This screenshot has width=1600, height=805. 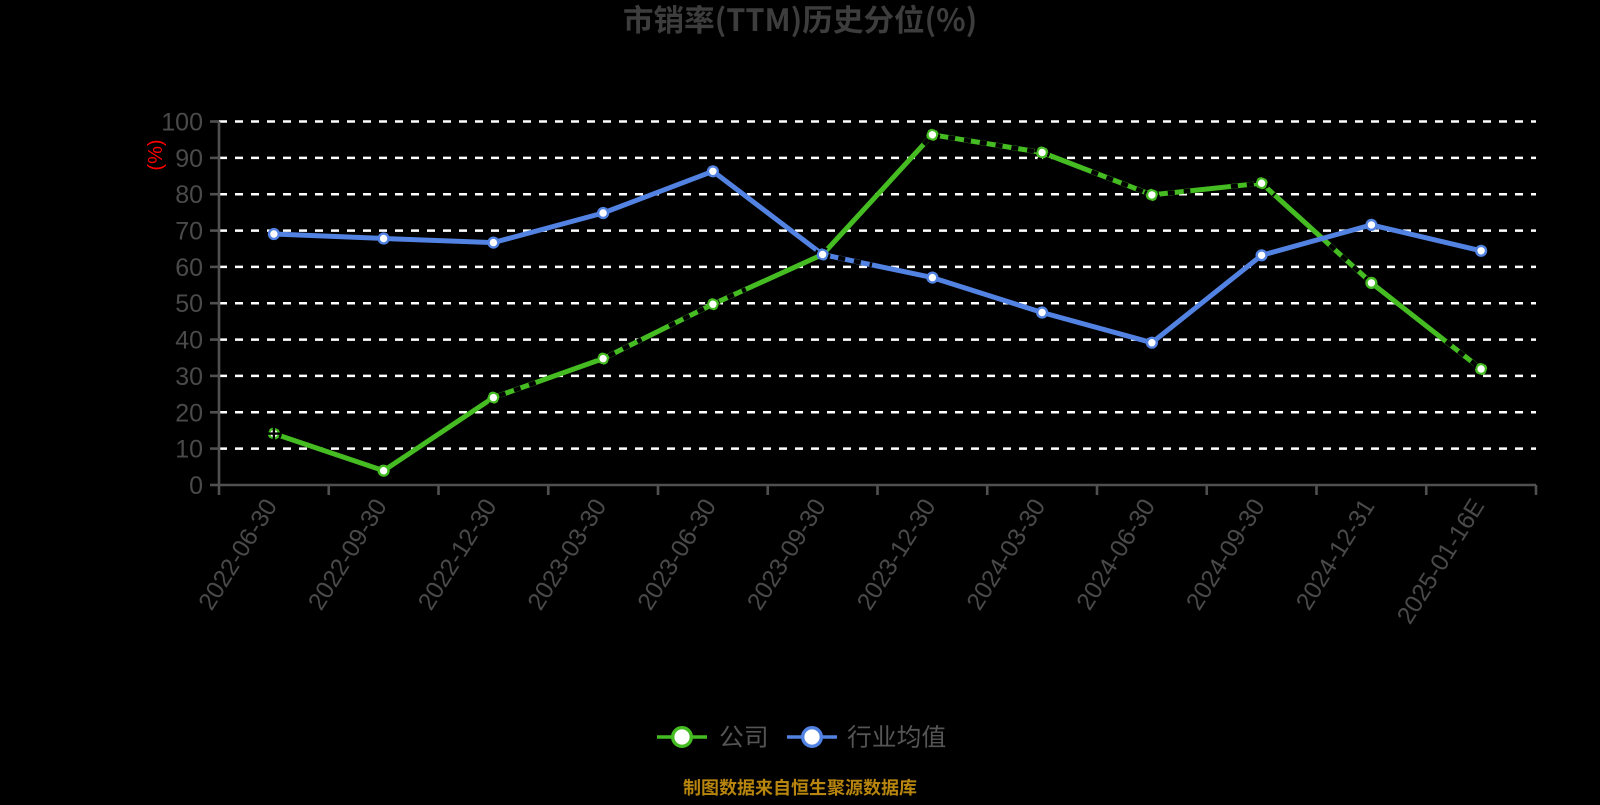 I want to click on svg-text: 90, so click(x=189, y=159).